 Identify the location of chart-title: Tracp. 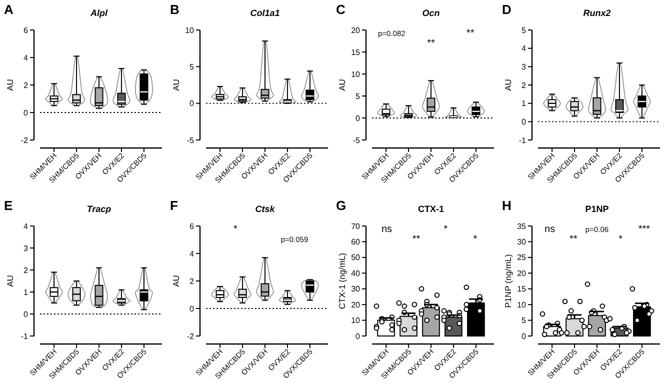
(99, 209).